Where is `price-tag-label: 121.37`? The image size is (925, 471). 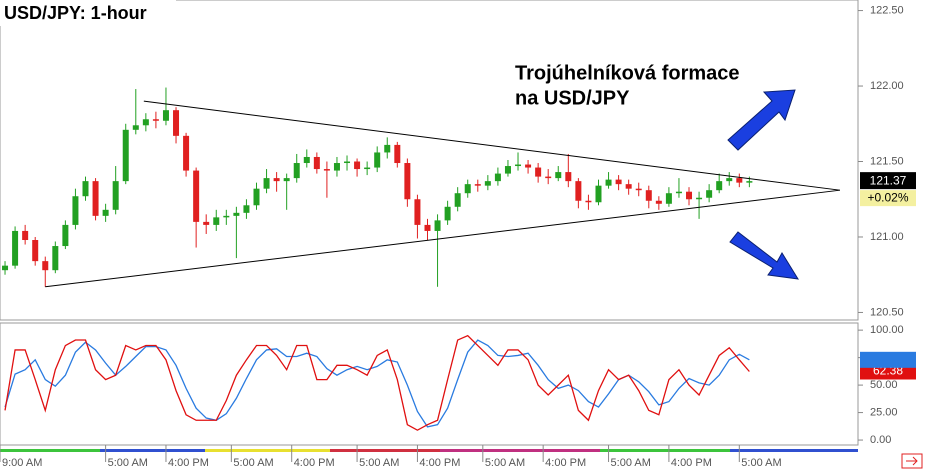 price-tag-label: 121.37 is located at coordinates (888, 180).